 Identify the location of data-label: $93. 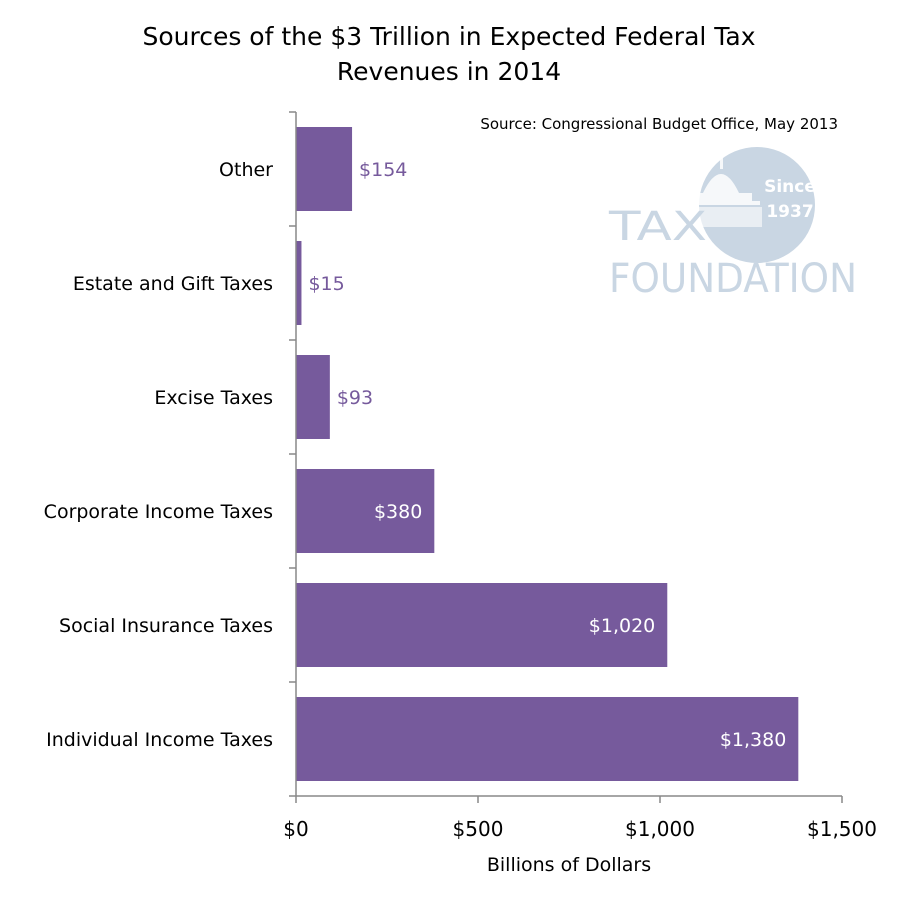
(355, 398).